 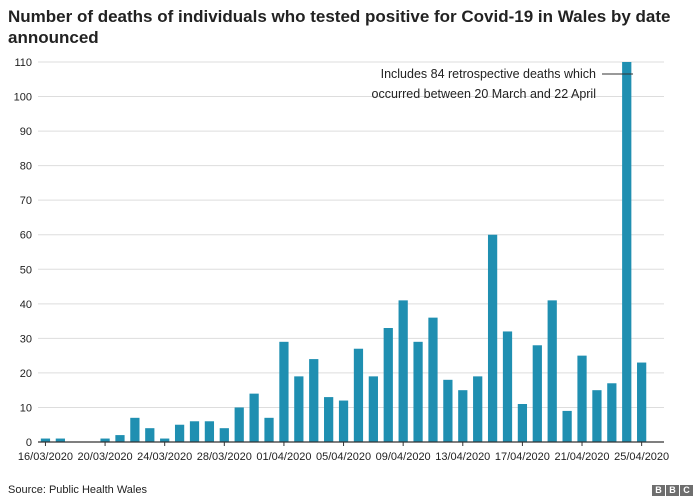 What do you see at coordinates (224, 457) in the screenshot?
I see `x-tick-label: 28/03/2020` at bounding box center [224, 457].